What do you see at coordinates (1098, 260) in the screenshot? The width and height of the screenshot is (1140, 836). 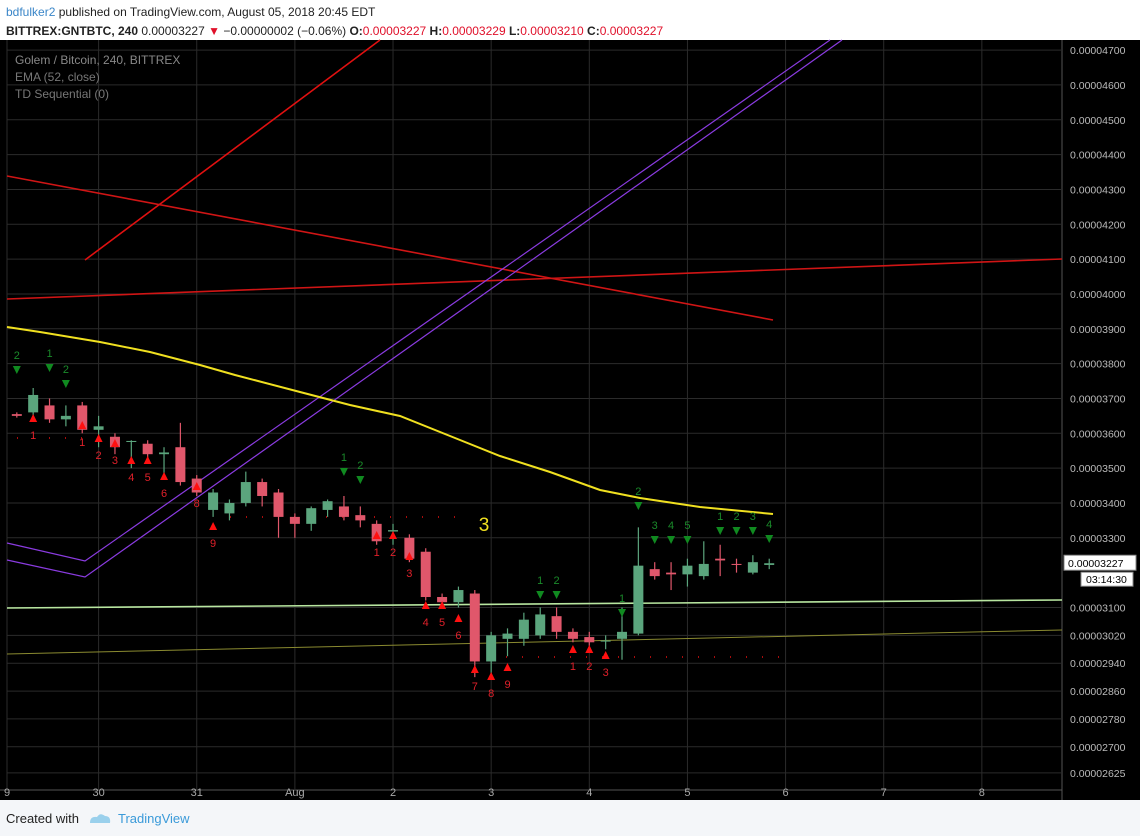 I see `y-tick-label: 0.00004100` at bounding box center [1098, 260].